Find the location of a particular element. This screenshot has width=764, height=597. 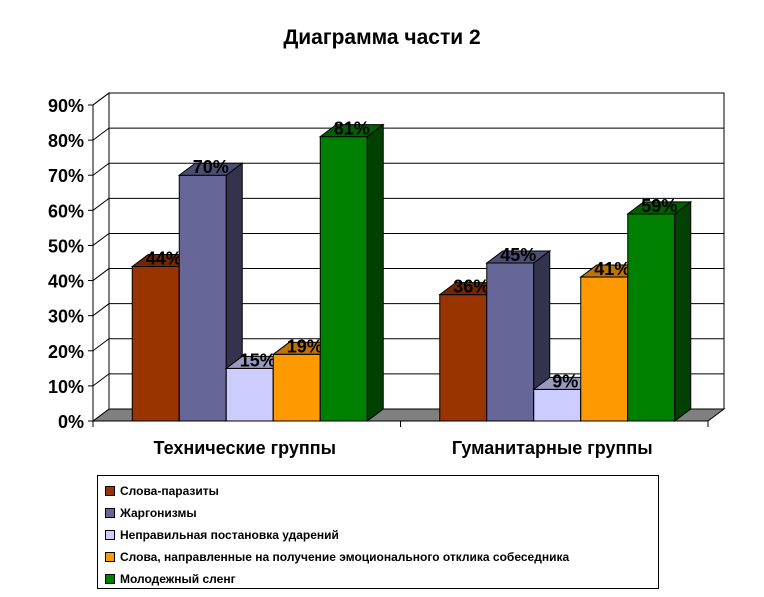

legend-item: Молодежный сленг is located at coordinates (381, 579).